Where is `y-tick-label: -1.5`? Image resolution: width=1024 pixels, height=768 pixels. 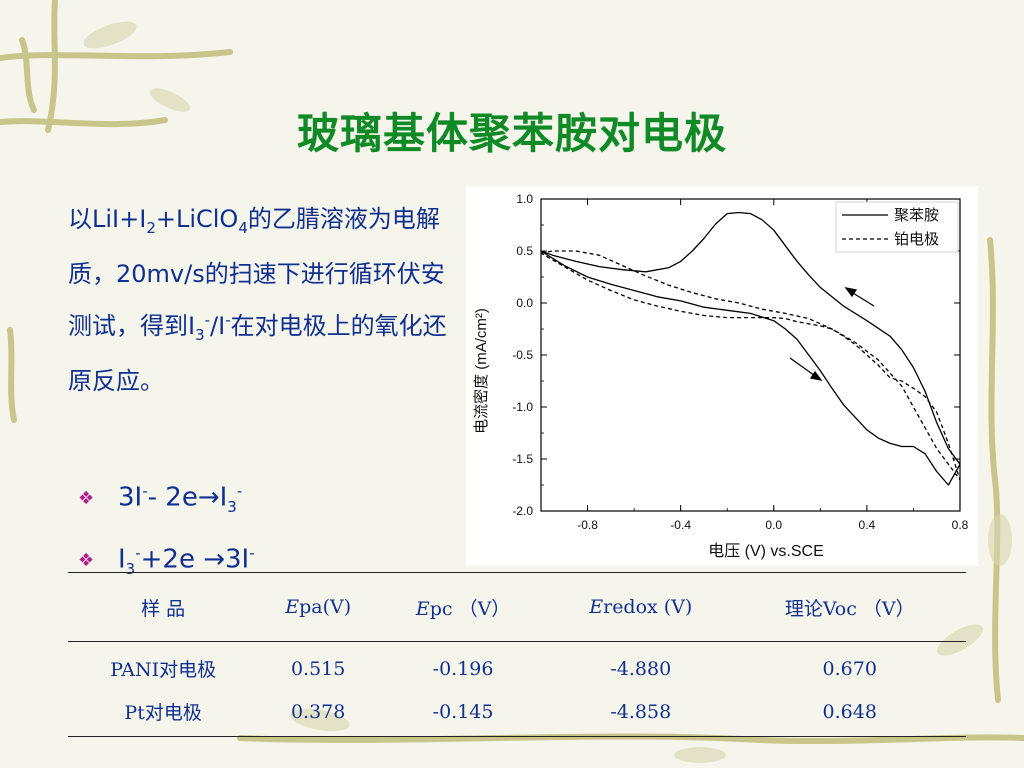 y-tick-label: -1.5 is located at coordinates (522, 459).